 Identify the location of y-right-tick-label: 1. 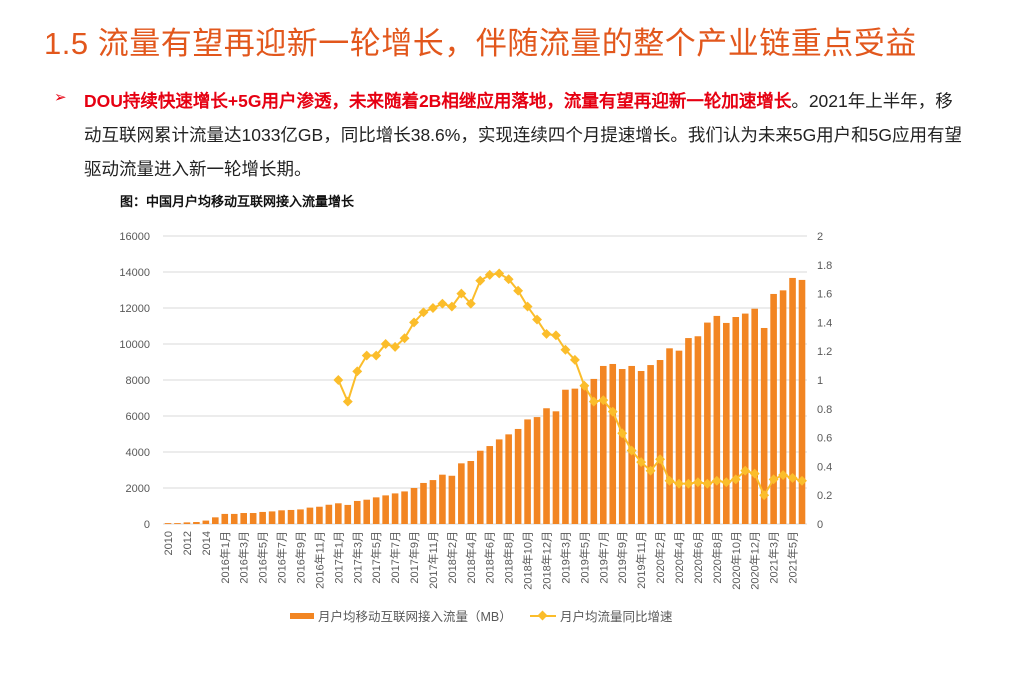
(820, 381).